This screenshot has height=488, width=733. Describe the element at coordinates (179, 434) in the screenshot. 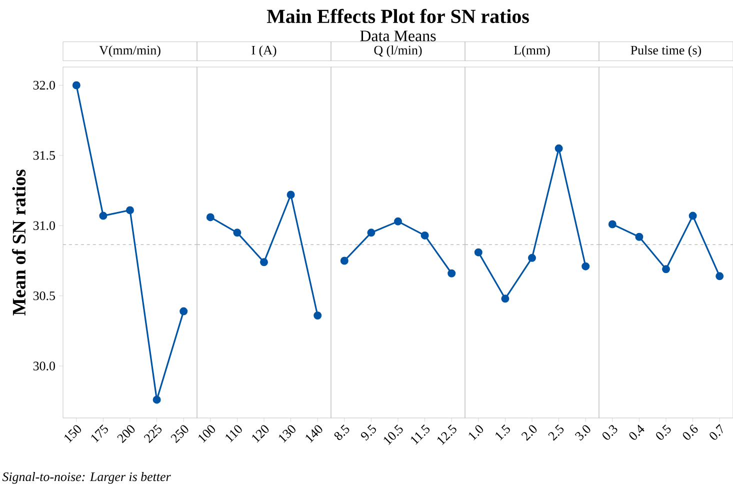

I see `x-tick-label: 250` at that location.